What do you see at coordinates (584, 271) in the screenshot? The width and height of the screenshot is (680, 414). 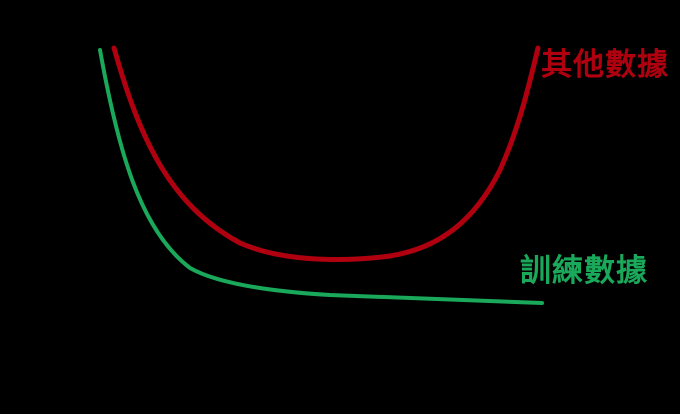 I see `training-data-label: 訓練數據` at bounding box center [584, 271].